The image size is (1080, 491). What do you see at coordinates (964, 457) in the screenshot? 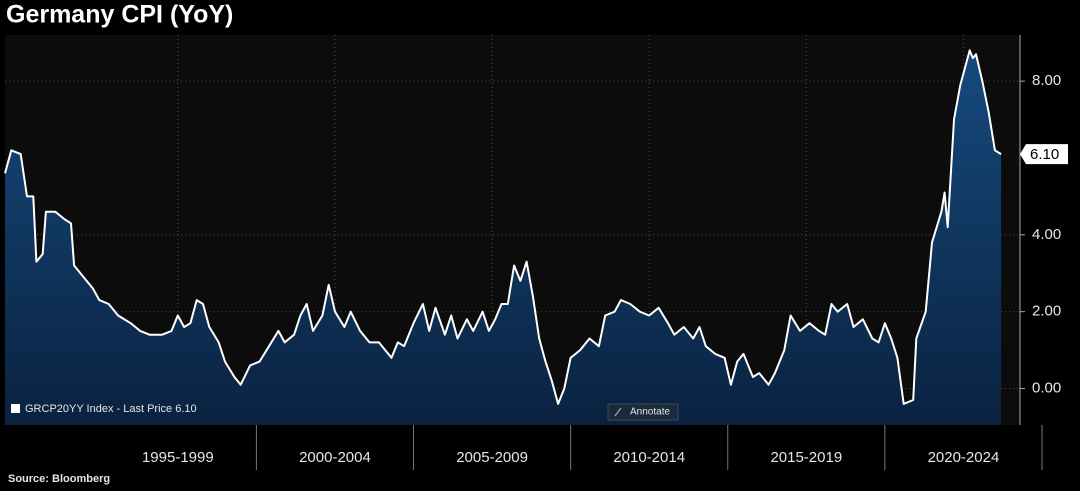
I see `x-tick-label: 2020-2024` at bounding box center [964, 457].